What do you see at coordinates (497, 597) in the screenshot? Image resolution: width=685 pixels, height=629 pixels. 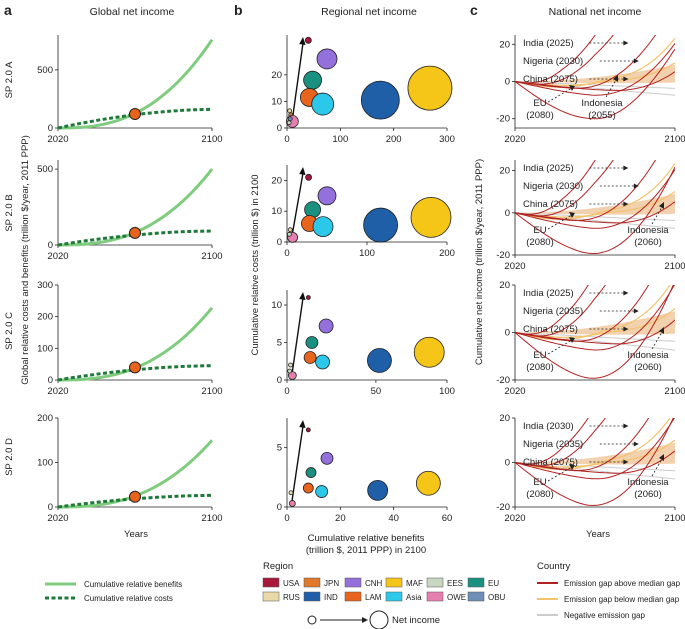 I see `region-label-obu: OBU` at bounding box center [497, 597].